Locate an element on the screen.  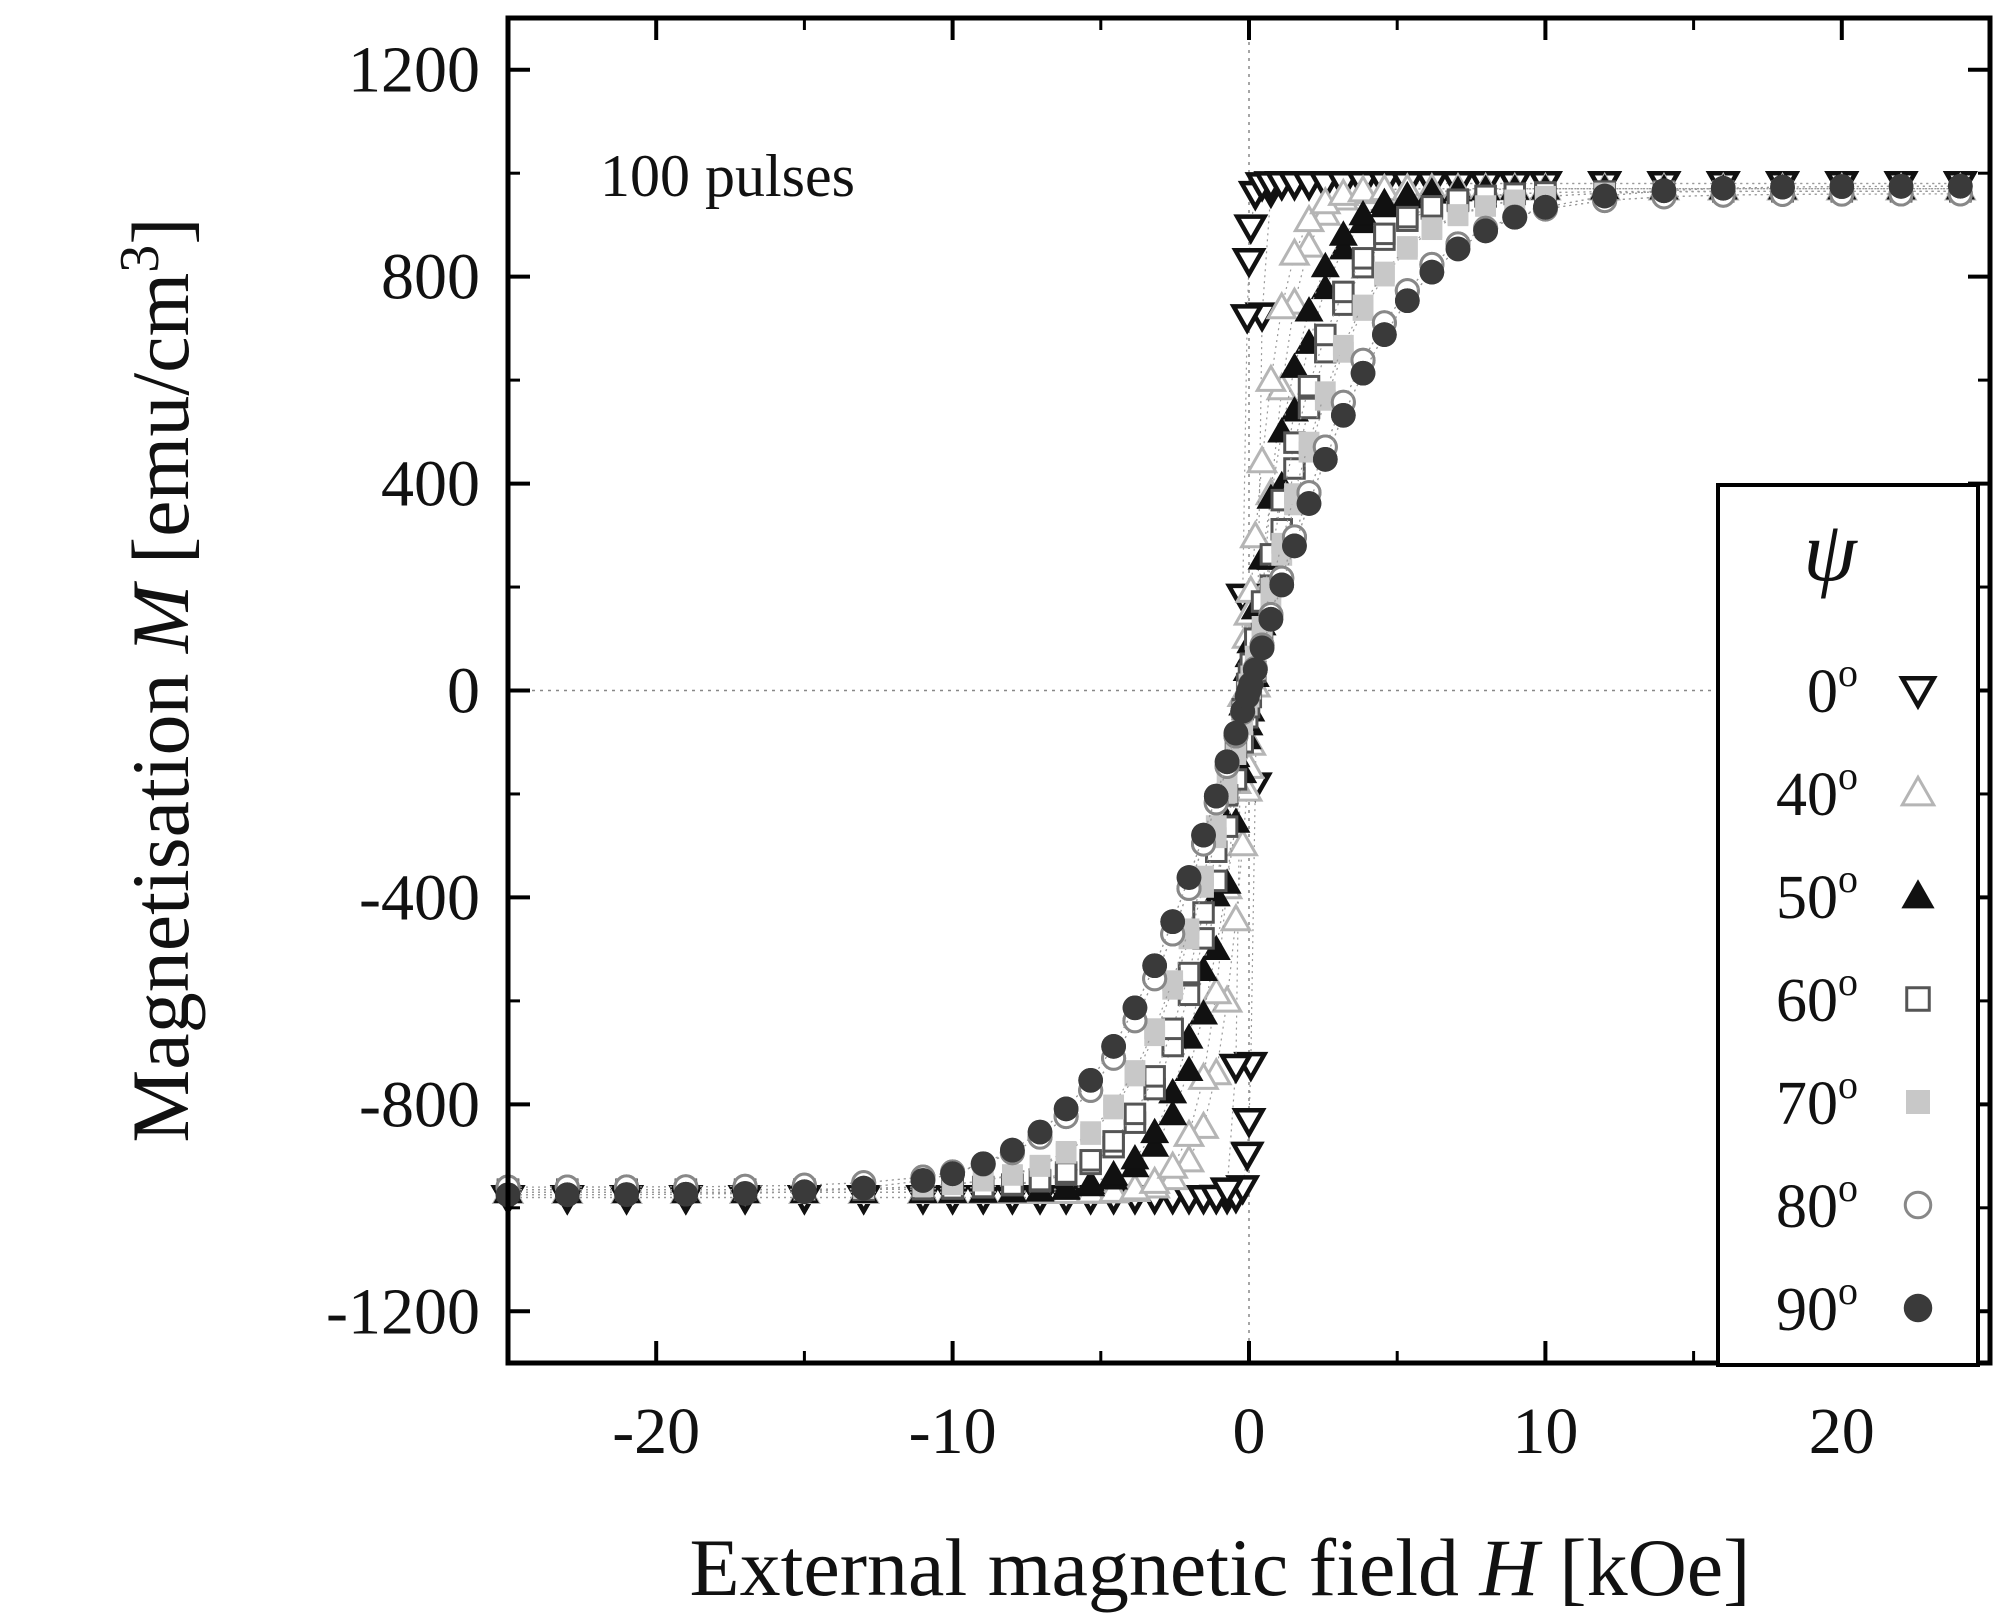
y-tick-label: -800 is located at coordinates (419, 1104).